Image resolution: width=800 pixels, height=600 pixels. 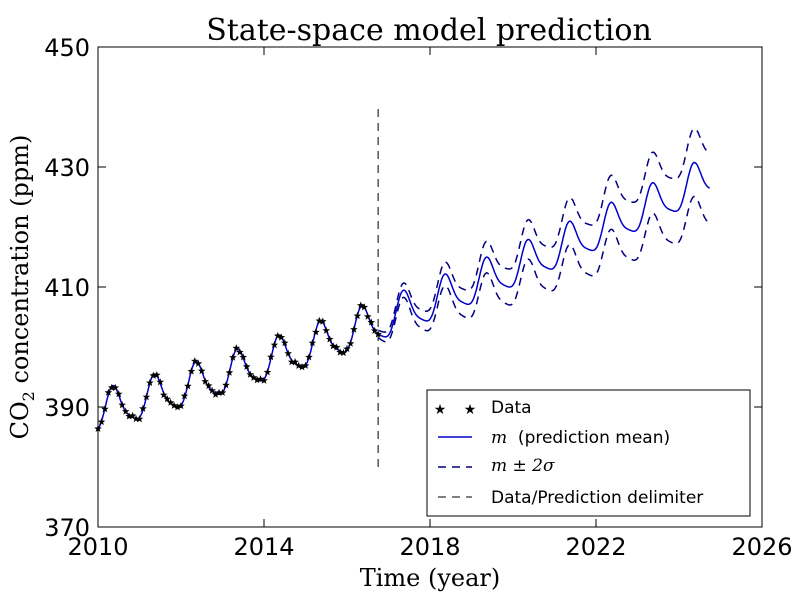 I want to click on y-tick-label: 450, so click(x=67, y=48).